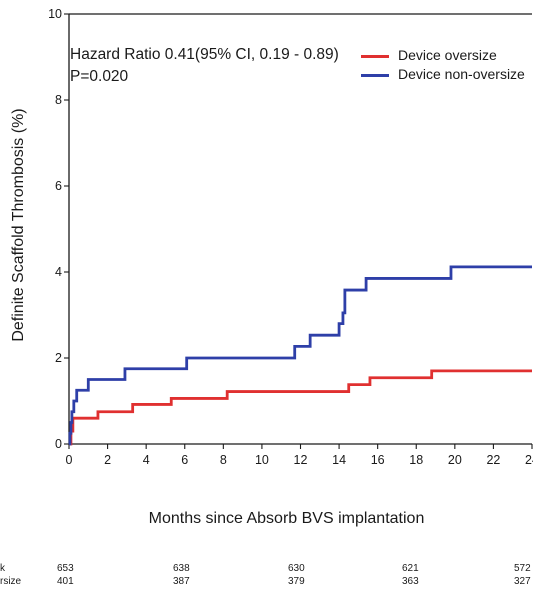  Describe the element at coordinates (410, 581) in the screenshot. I see `risk-row-2-value-18: 363` at that location.